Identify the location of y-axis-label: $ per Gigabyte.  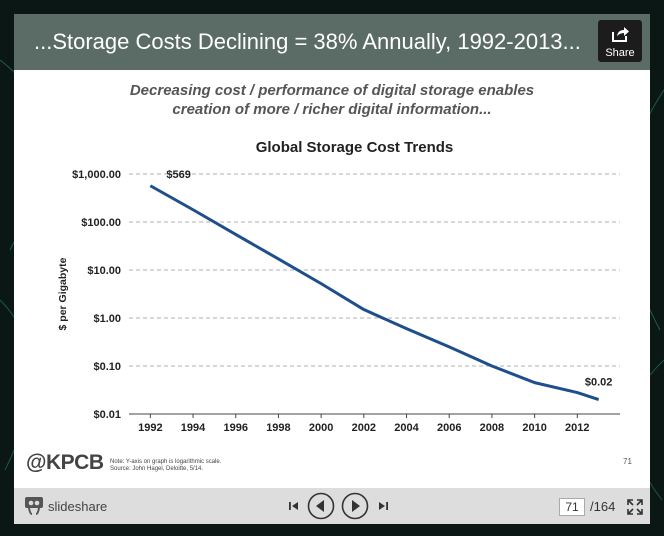
(63, 293).